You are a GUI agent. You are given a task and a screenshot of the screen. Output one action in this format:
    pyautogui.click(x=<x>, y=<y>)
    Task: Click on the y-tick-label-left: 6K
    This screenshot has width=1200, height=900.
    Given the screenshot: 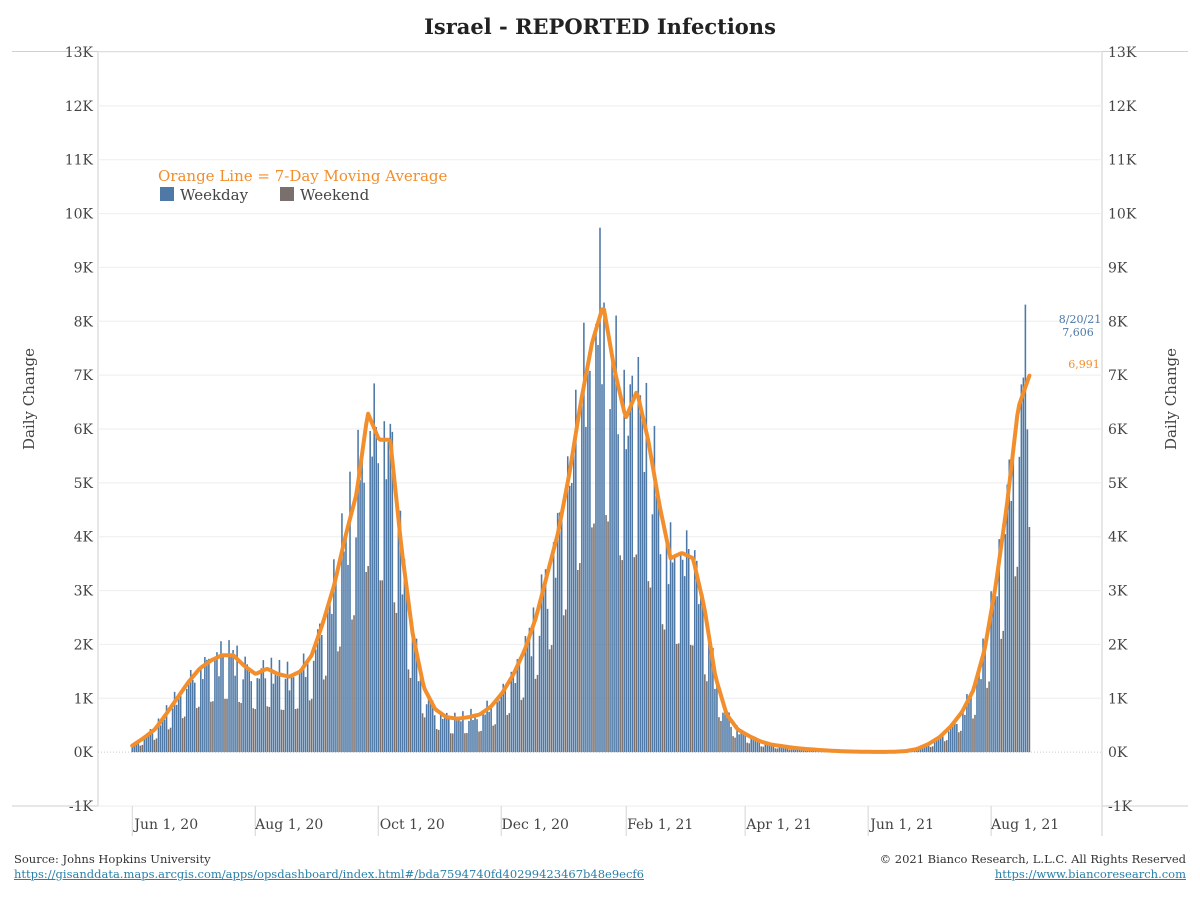 What is the action you would take?
    pyautogui.click(x=84, y=430)
    